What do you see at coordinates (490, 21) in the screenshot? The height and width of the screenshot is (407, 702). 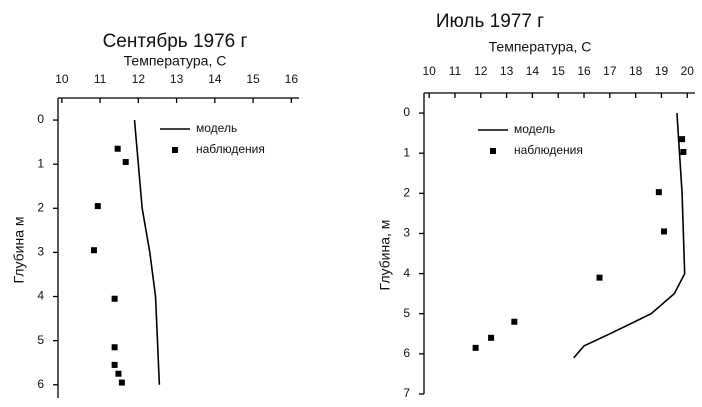 I see `chart-title: Июль 1977 г` at bounding box center [490, 21].